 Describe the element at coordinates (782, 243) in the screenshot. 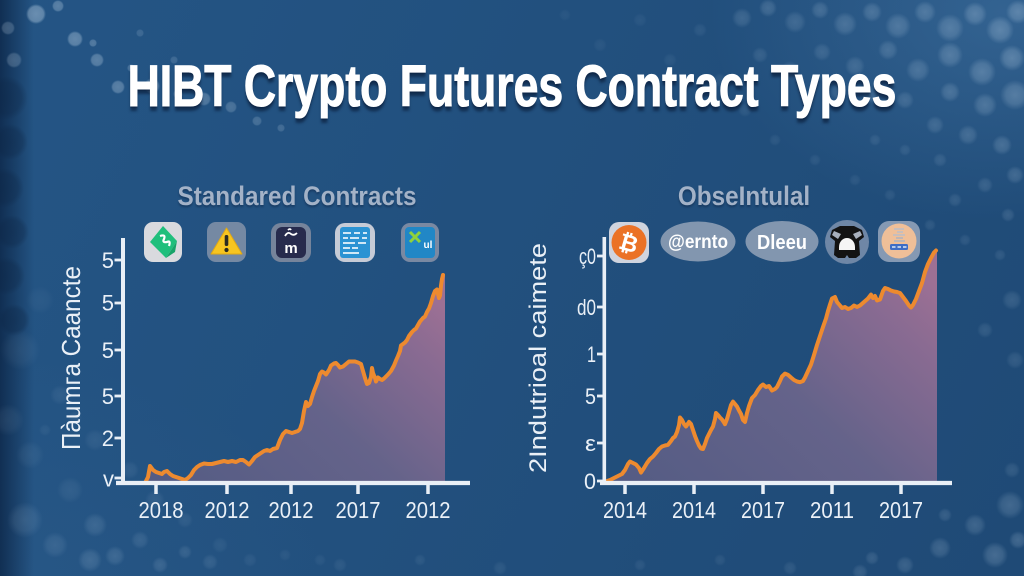

I see `svg-text: Dleeu` at that location.